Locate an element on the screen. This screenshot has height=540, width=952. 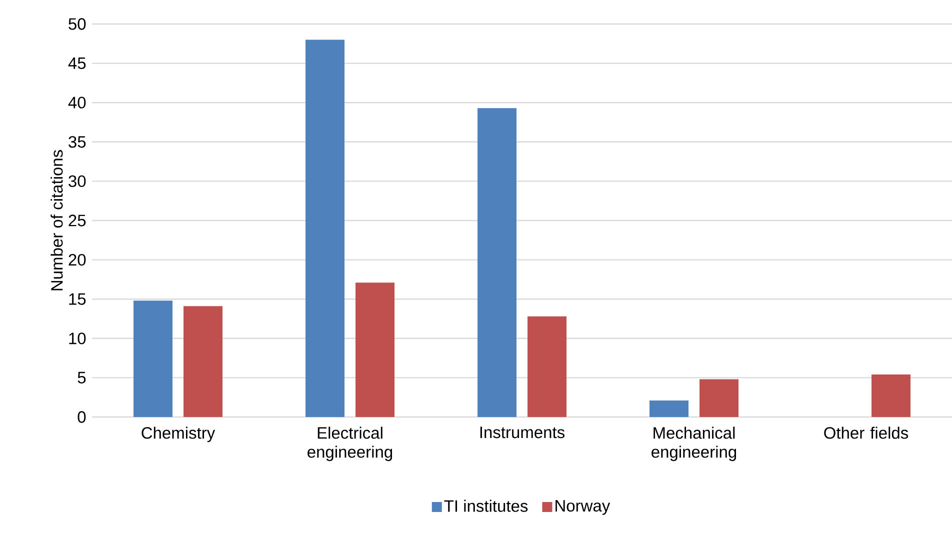
y-tick-label: 10 is located at coordinates (77, 338).